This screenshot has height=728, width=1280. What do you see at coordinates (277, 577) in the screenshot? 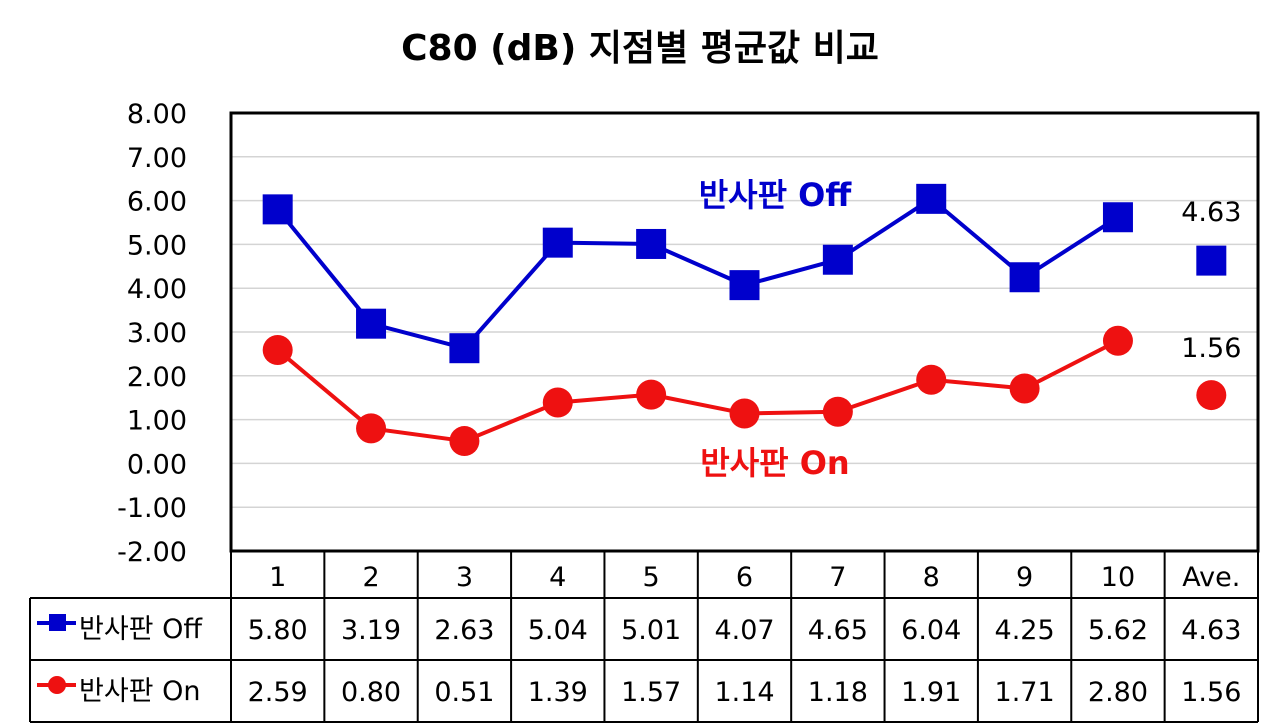
I see `x-category-label: 1` at bounding box center [277, 577].